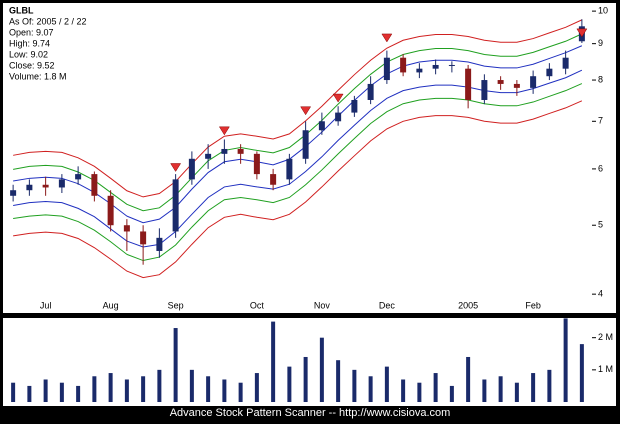 The image size is (620, 424). Describe the element at coordinates (28, 54) in the screenshot. I see `info-line: Low: 9.02` at that location.